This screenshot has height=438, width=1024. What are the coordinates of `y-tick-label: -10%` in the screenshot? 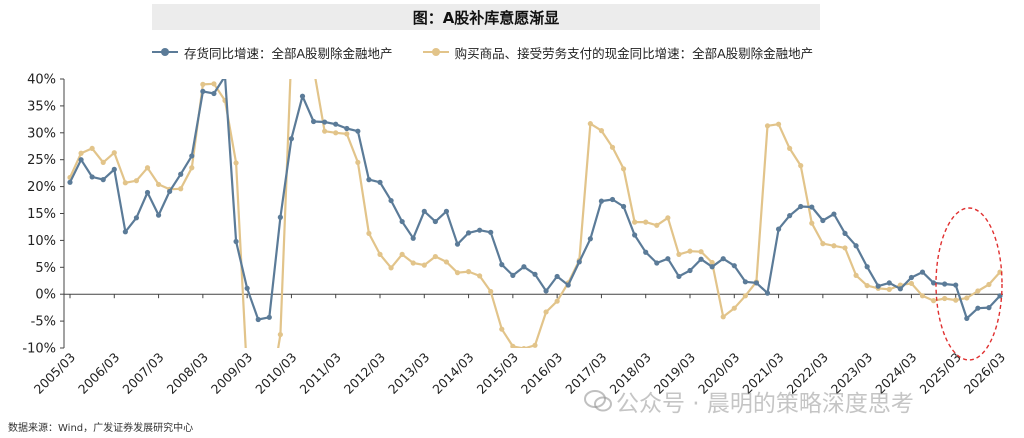 It's located at (39, 349).